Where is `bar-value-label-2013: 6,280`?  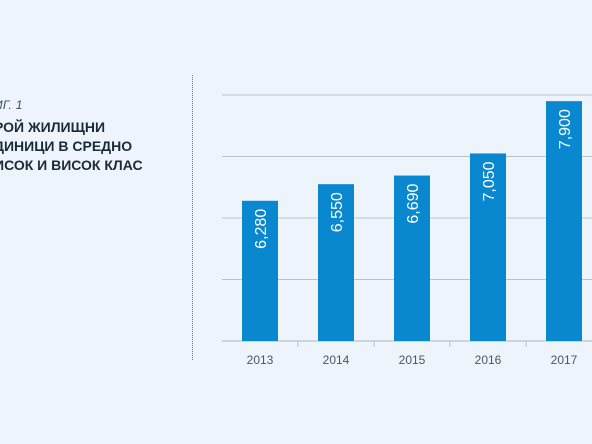 bar-value-label-2013: 6,280 is located at coordinates (261, 229).